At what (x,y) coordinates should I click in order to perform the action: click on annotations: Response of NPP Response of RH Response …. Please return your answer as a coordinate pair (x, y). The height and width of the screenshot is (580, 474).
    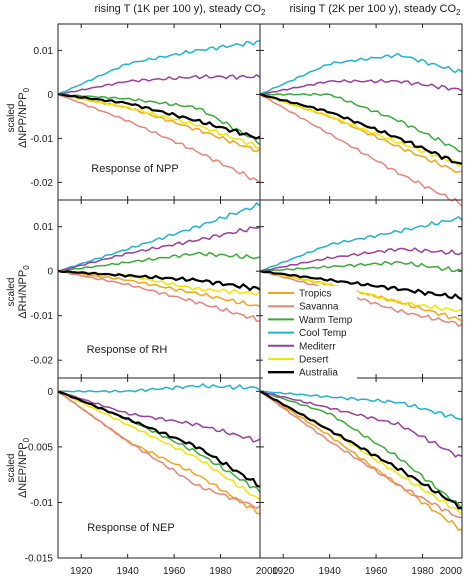
    Looking at the image, I should click on (133, 348).